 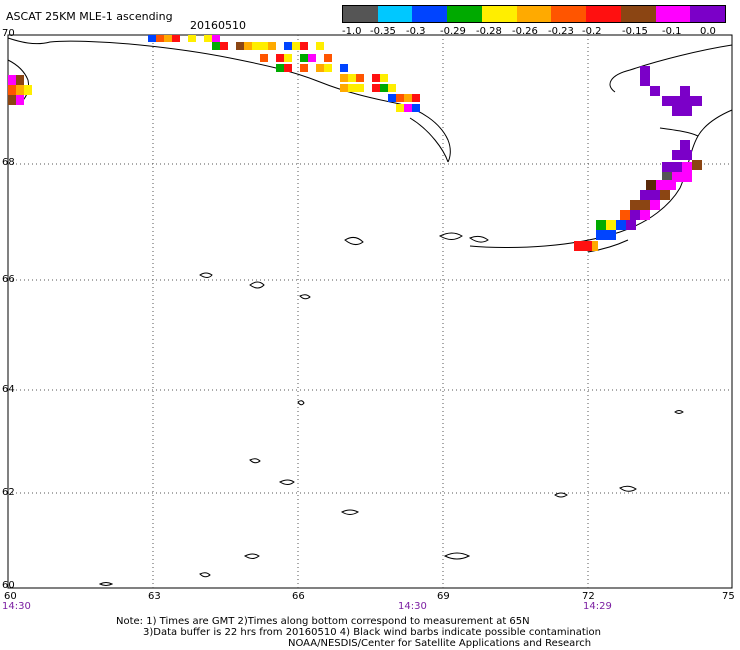 I want to click on color-scale-bar, so click(x=534, y=14).